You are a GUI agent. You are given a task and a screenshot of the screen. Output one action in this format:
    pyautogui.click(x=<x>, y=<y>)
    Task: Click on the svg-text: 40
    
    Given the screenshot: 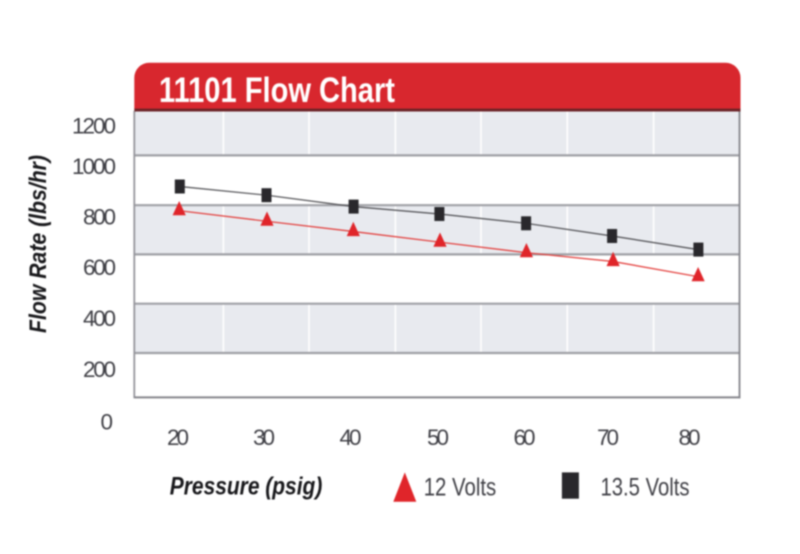 What is the action you would take?
    pyautogui.click(x=351, y=437)
    